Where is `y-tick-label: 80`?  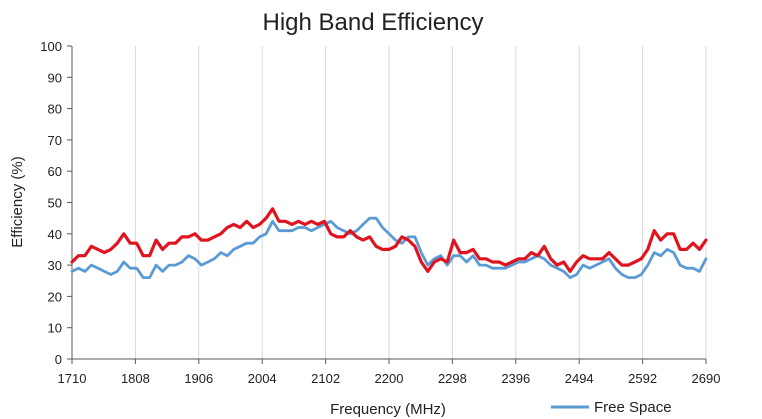
y-tick-label: 80 is located at coordinates (55, 109).